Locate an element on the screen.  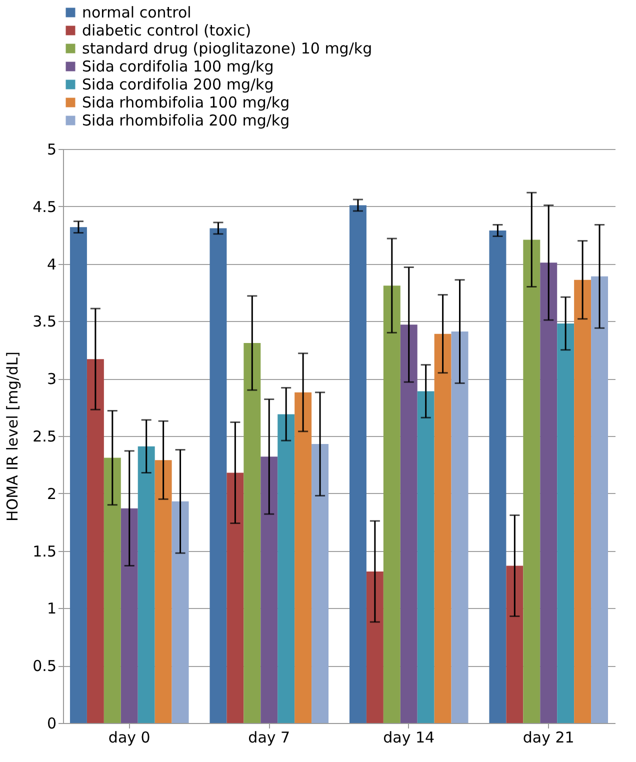
legend-label: Sida rhombifolia 200 mg/kg is located at coordinates (186, 121).